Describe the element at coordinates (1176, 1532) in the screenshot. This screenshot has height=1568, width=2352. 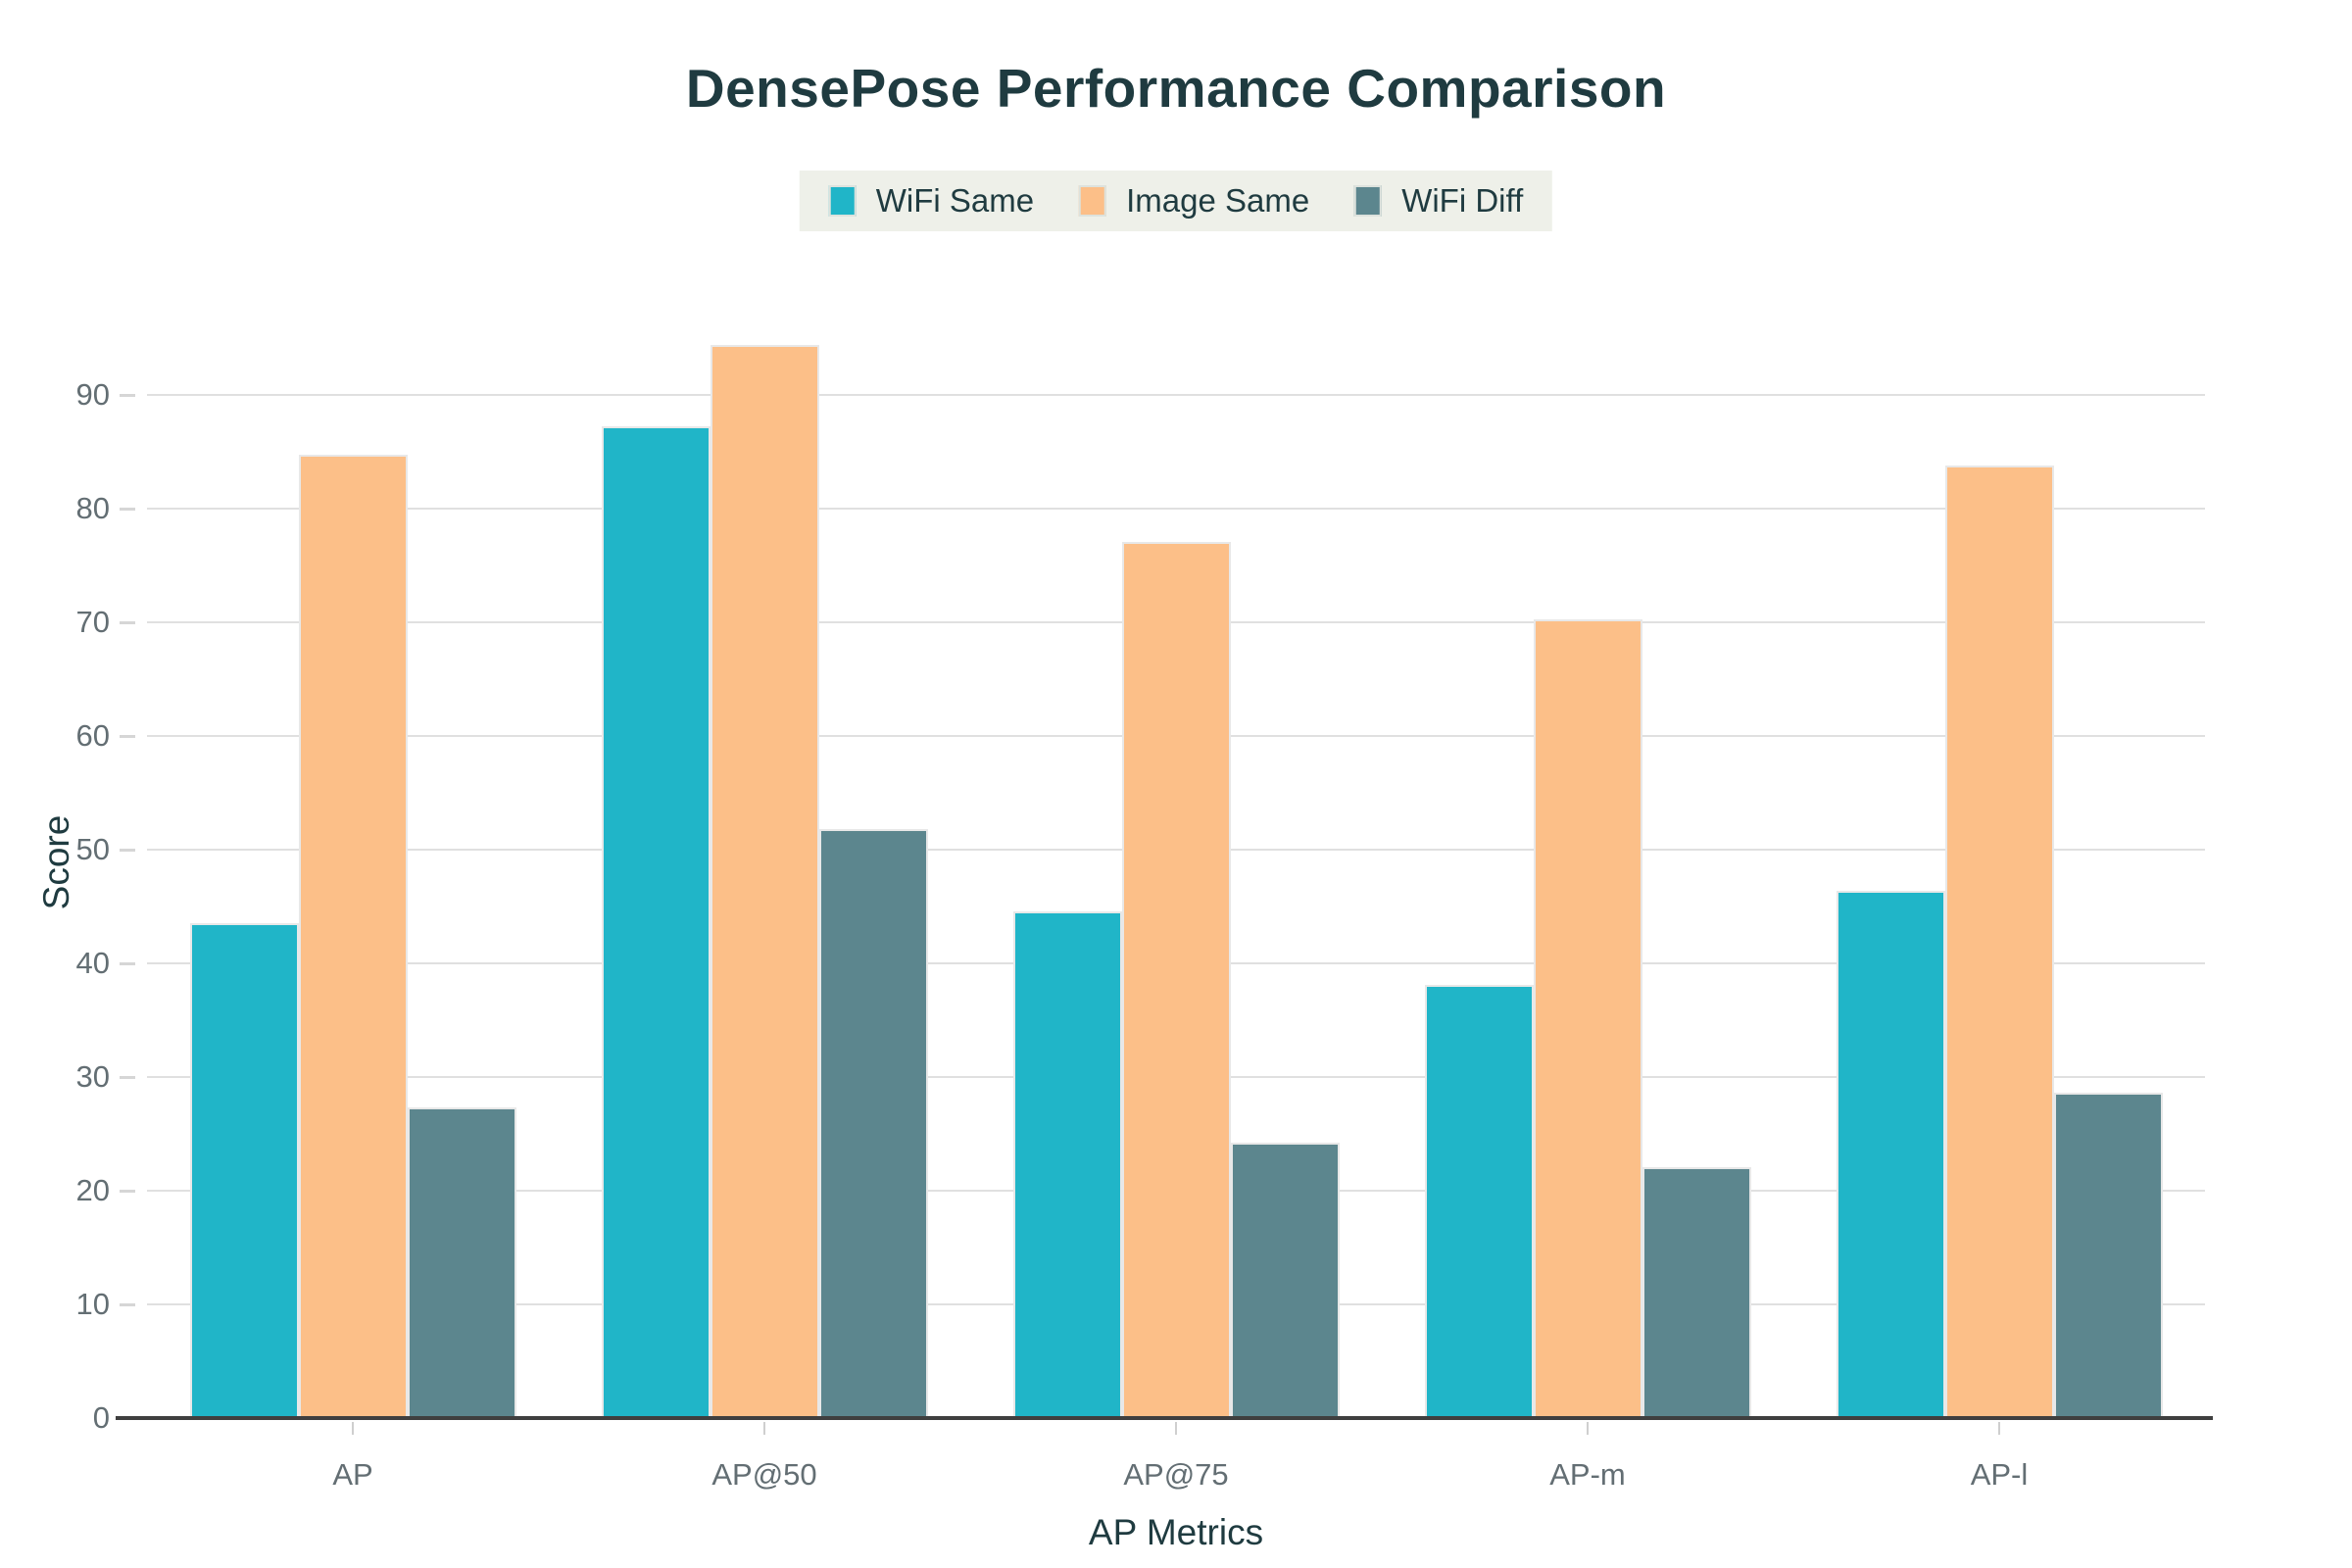
I see `x-axis-title: AP Metrics` at that location.